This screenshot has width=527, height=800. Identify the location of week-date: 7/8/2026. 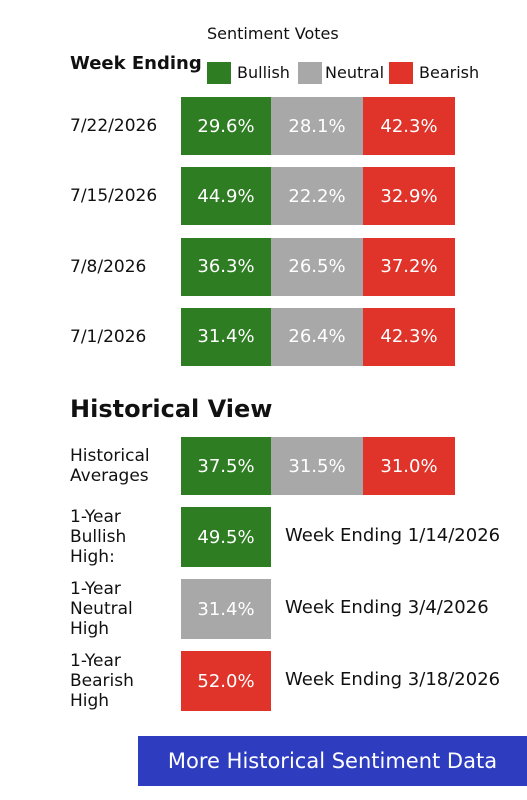
(108, 266).